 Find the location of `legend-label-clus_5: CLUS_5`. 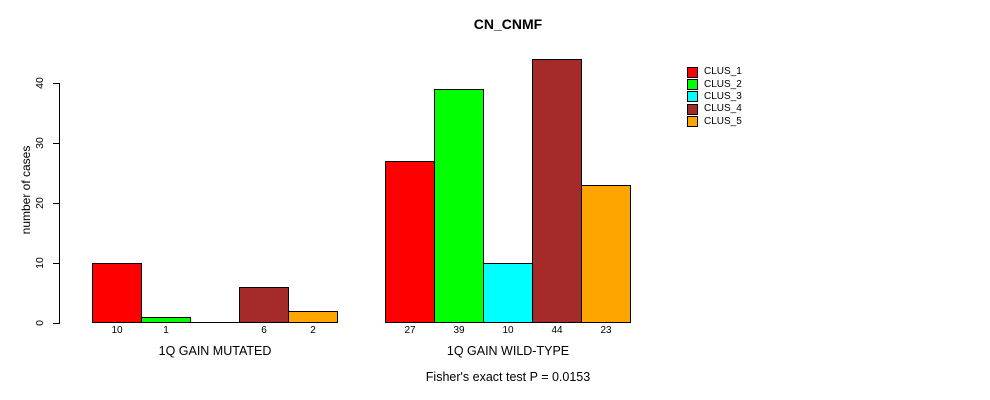

legend-label-clus_5: CLUS_5 is located at coordinates (723, 121).